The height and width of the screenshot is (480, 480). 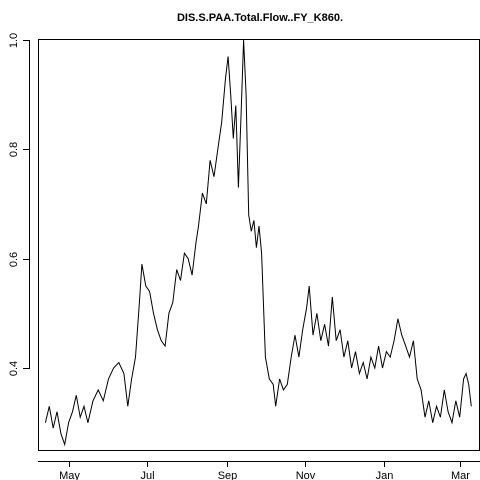 What do you see at coordinates (228, 475) in the screenshot?
I see `x-tick-label: Sep` at bounding box center [228, 475].